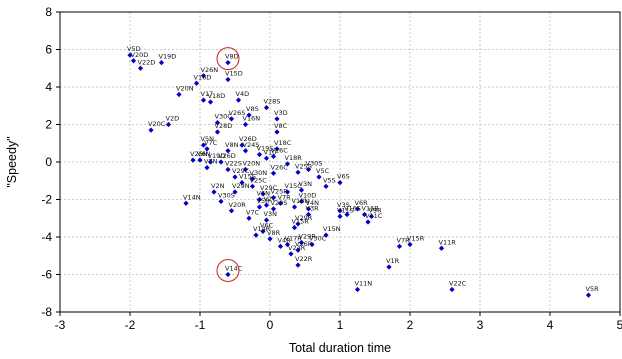  I want to click on point-label: V26D, so click(248, 139).